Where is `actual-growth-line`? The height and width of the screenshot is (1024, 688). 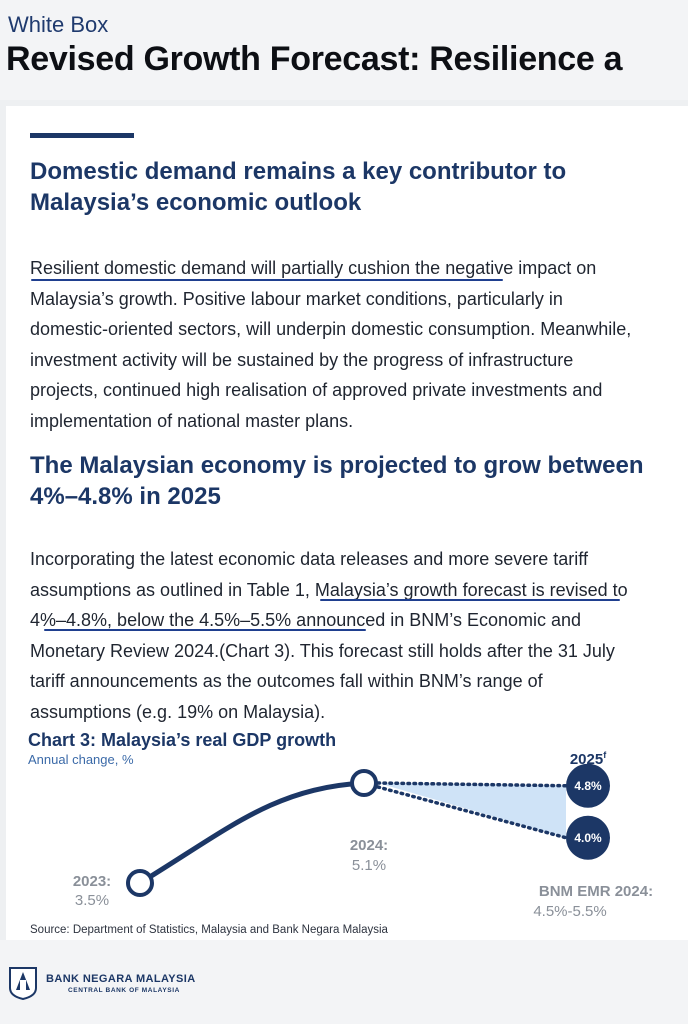
actual-growth-line is located at coordinates (252, 833).